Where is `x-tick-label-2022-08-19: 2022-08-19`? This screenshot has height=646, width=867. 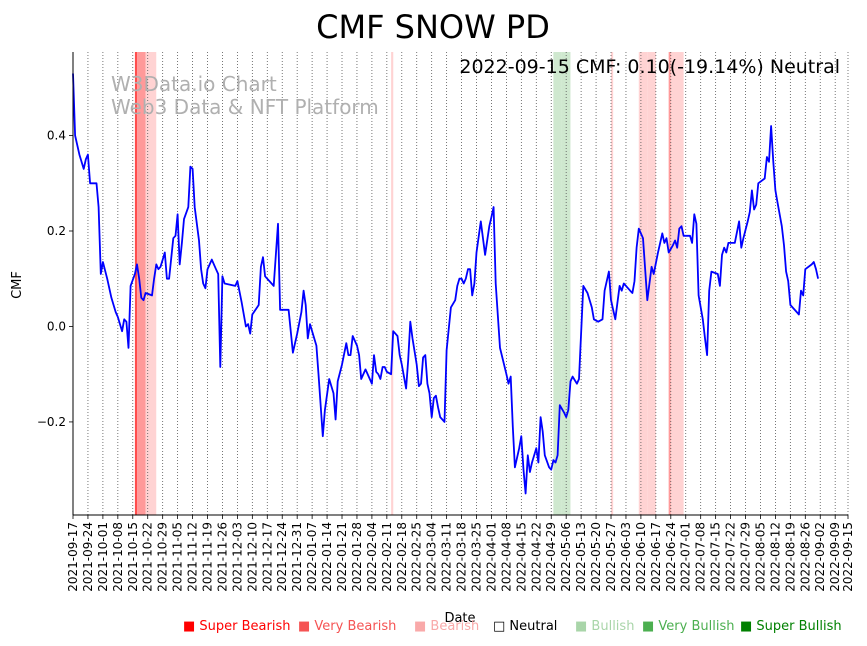 x-tick-label-2022-08-19: 2022-08-19 is located at coordinates (790, 557).